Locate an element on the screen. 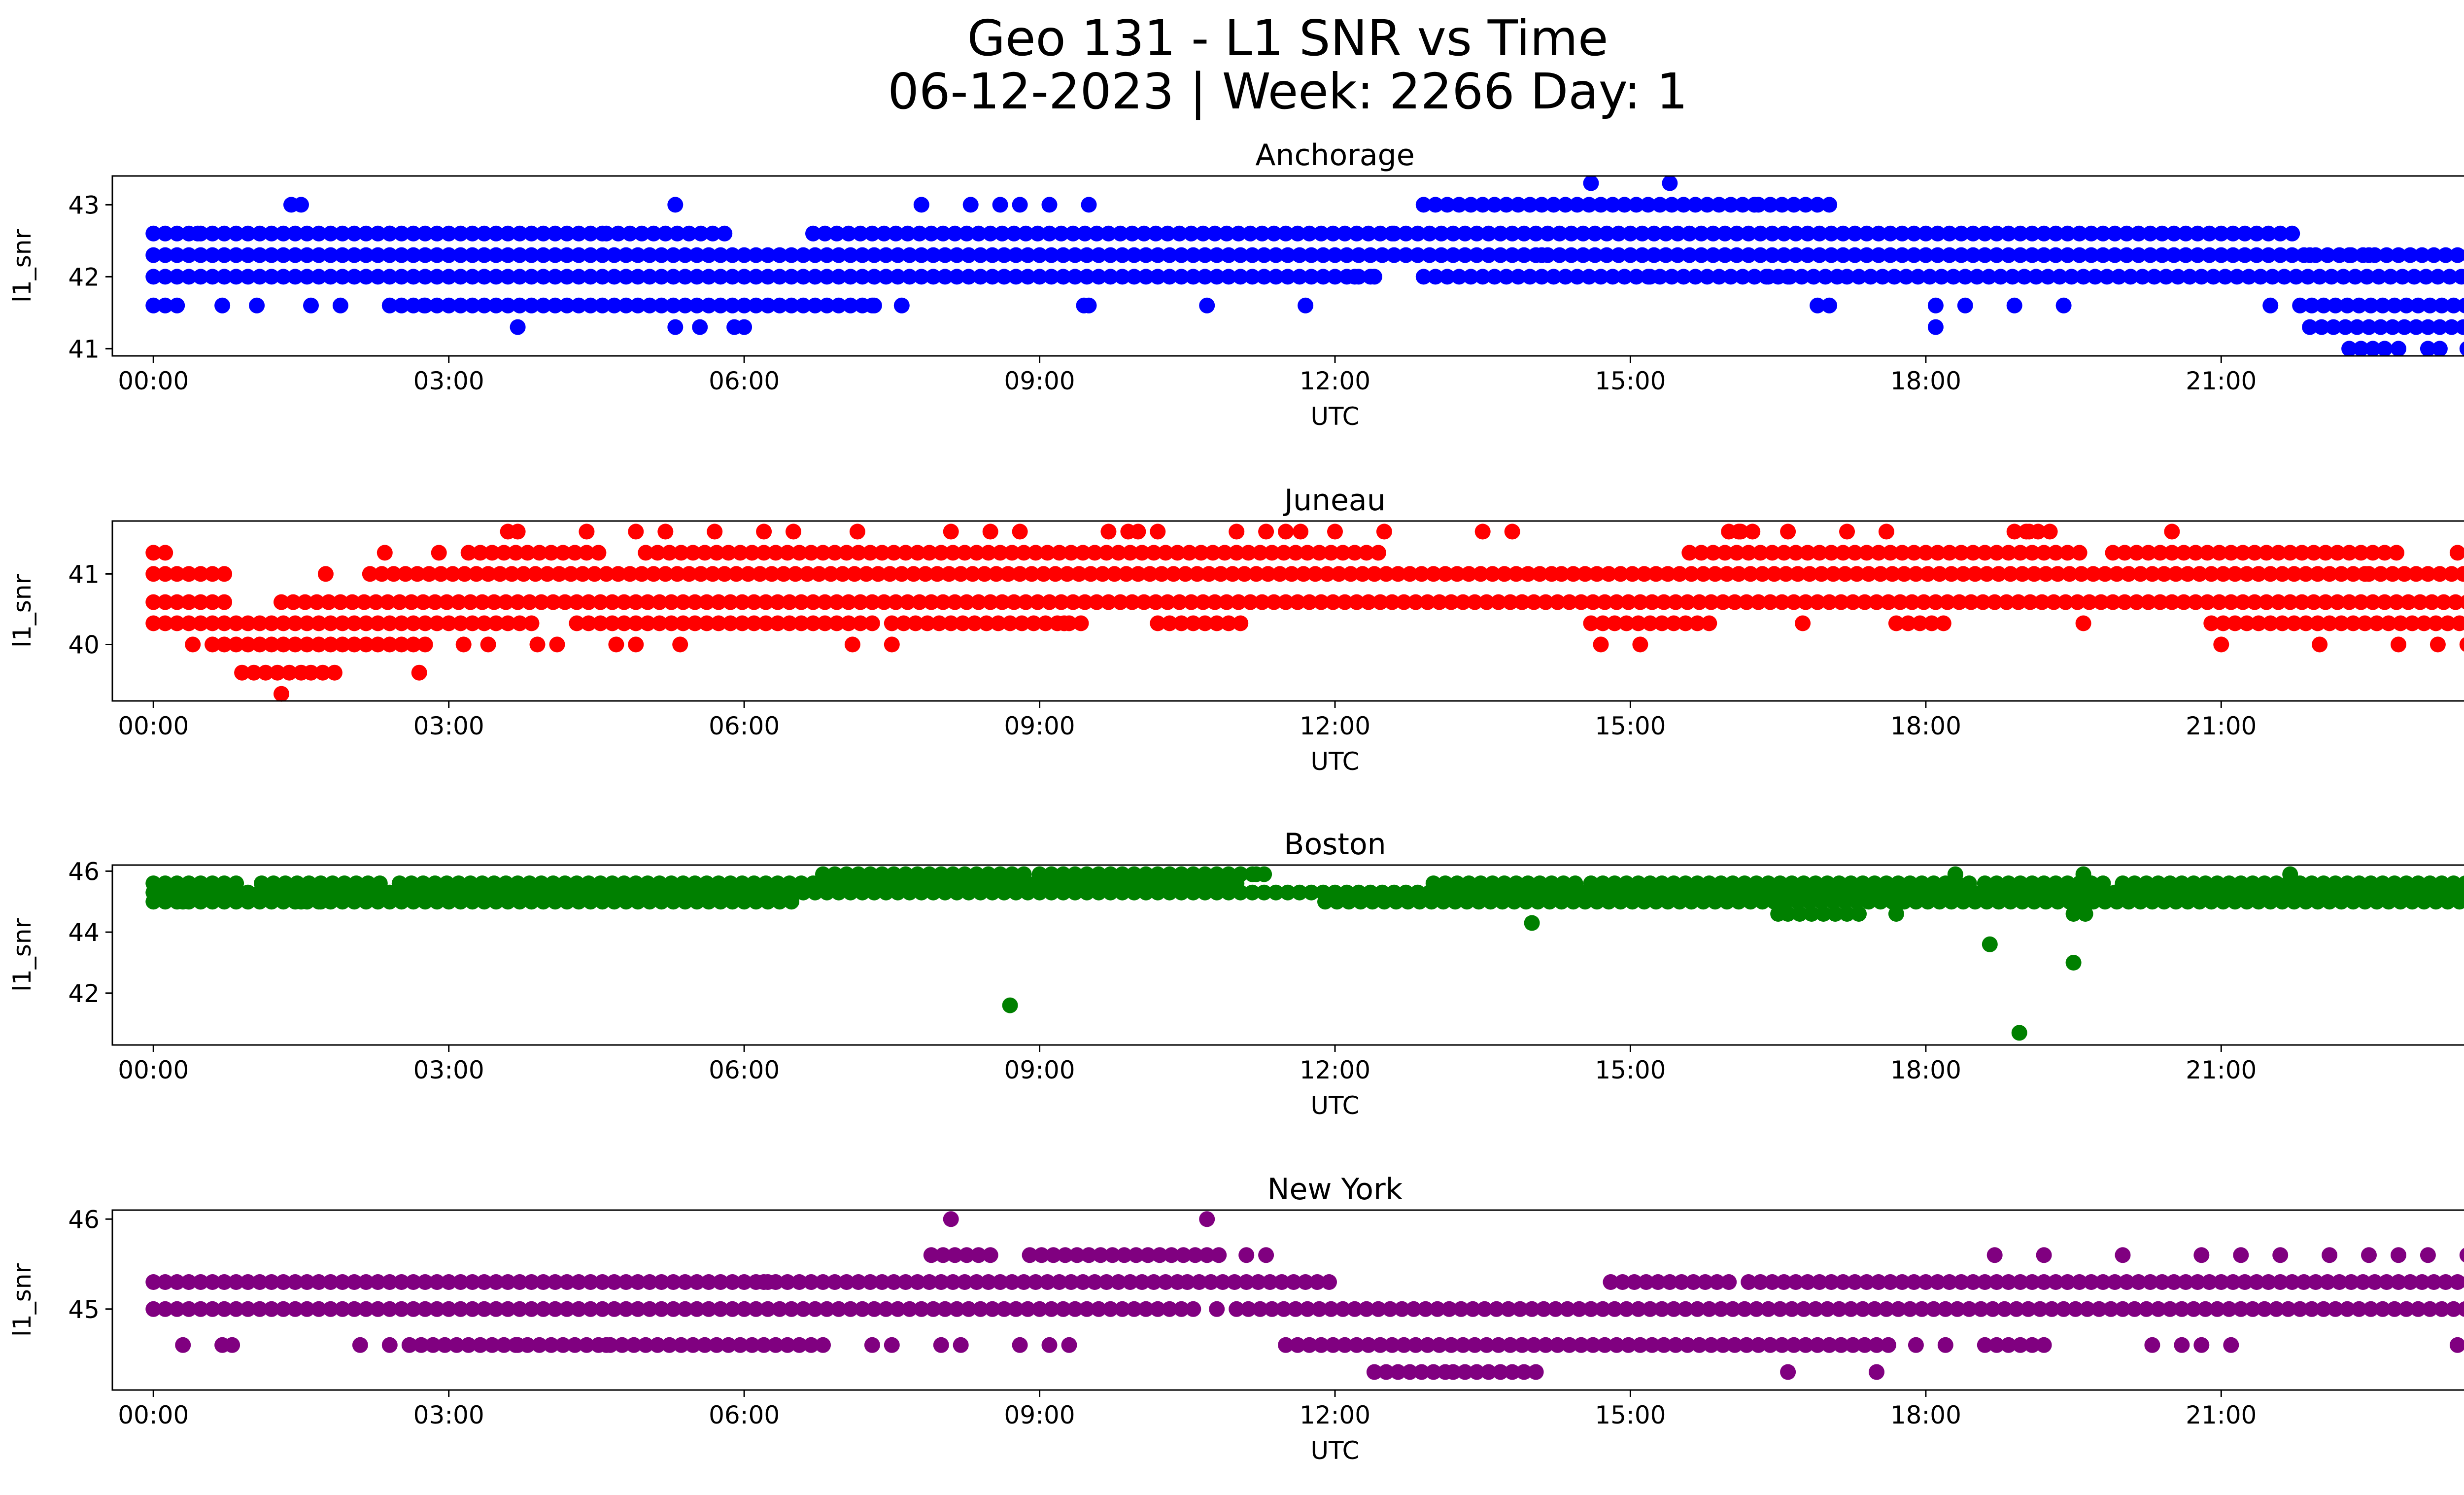  x-tick-label: 12:00 is located at coordinates (1335, 1415).